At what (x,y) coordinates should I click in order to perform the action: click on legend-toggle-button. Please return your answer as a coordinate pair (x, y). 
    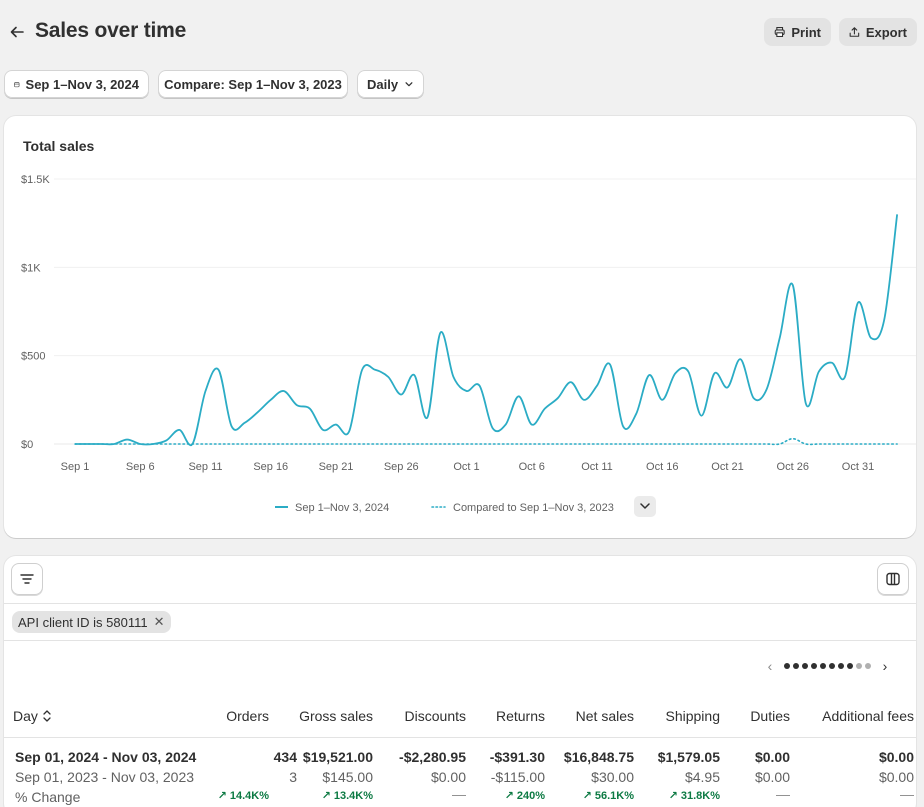
    Looking at the image, I should click on (645, 506).